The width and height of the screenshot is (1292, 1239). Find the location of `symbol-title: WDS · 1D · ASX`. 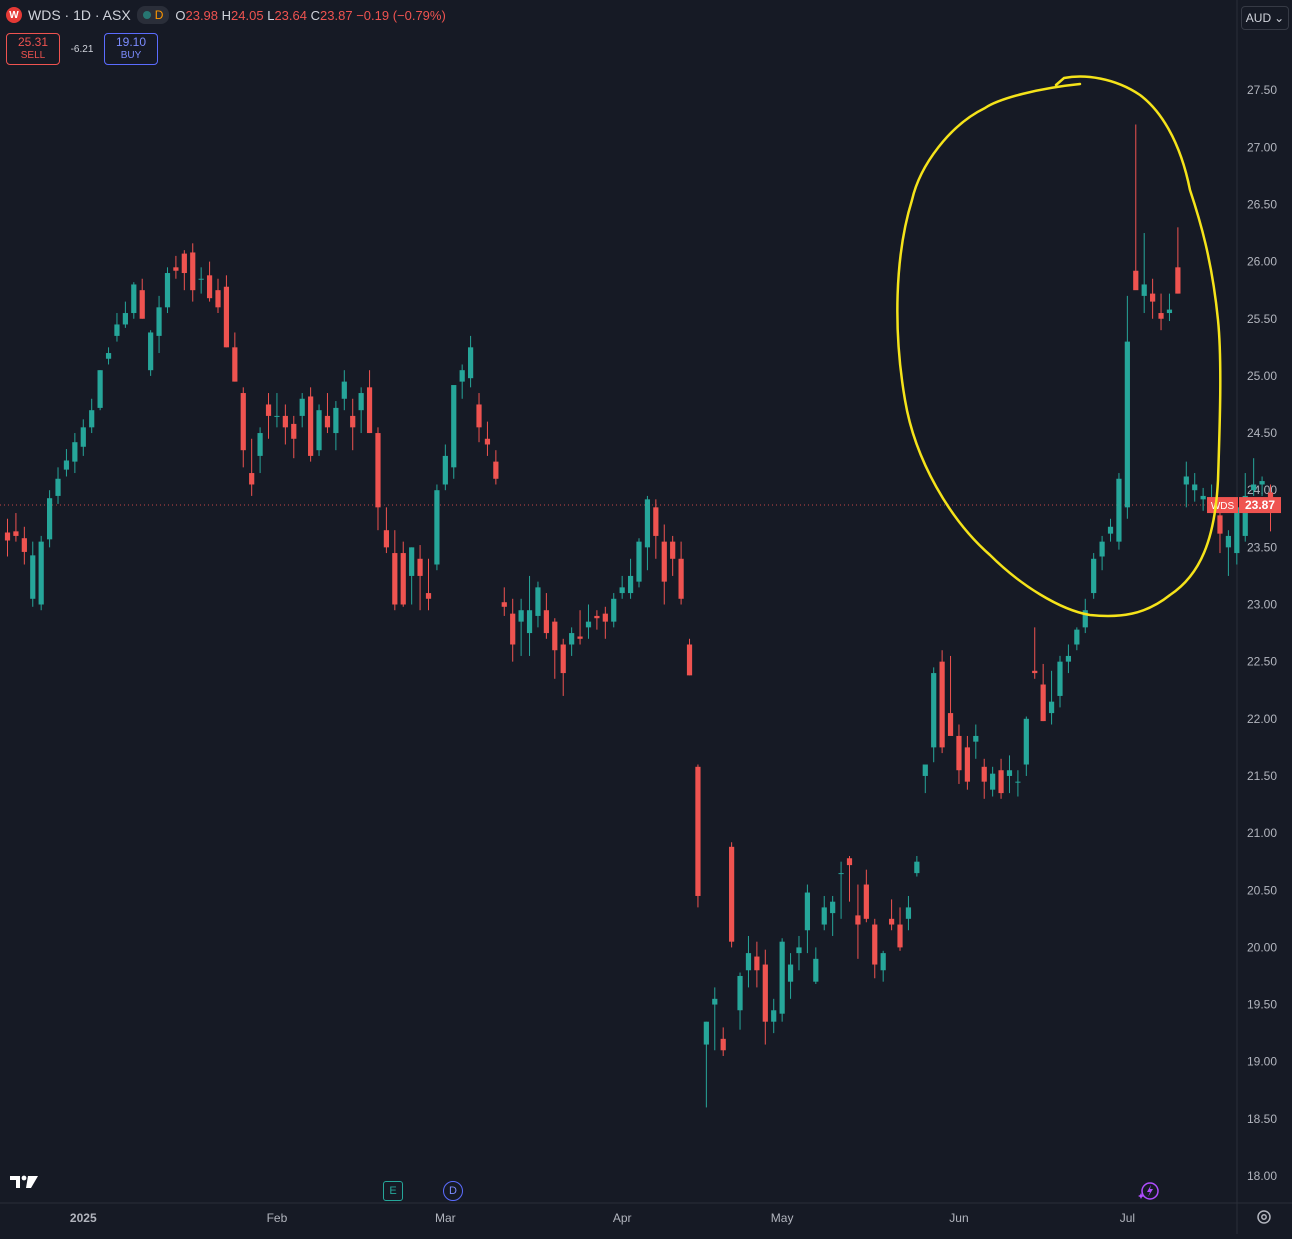

symbol-title: WDS · 1D · ASX is located at coordinates (79, 15).